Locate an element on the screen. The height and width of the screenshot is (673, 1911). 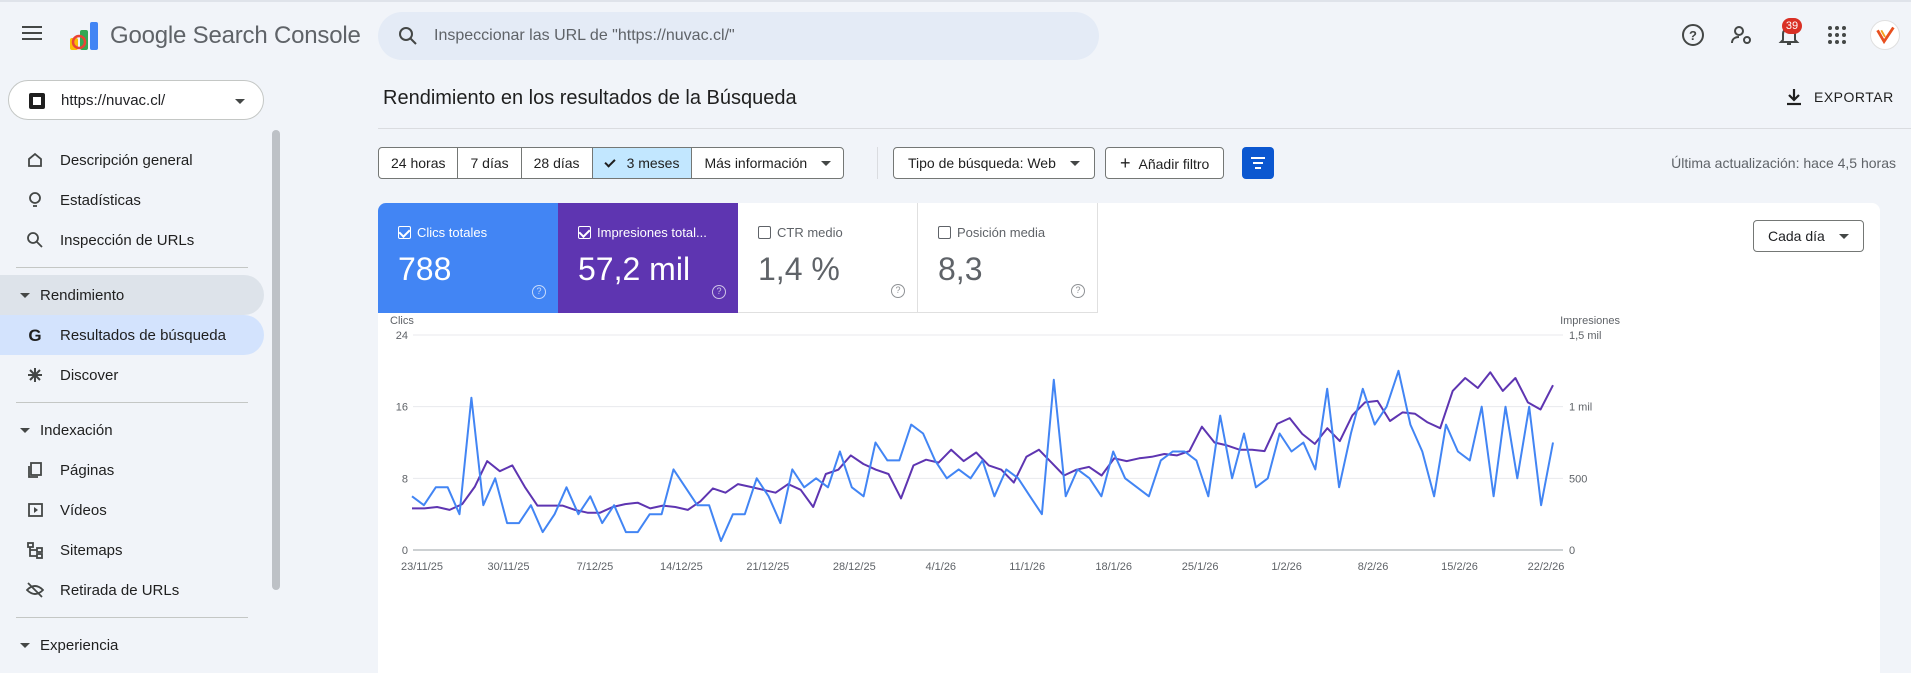
download-icon is located at coordinates (1794, 97).